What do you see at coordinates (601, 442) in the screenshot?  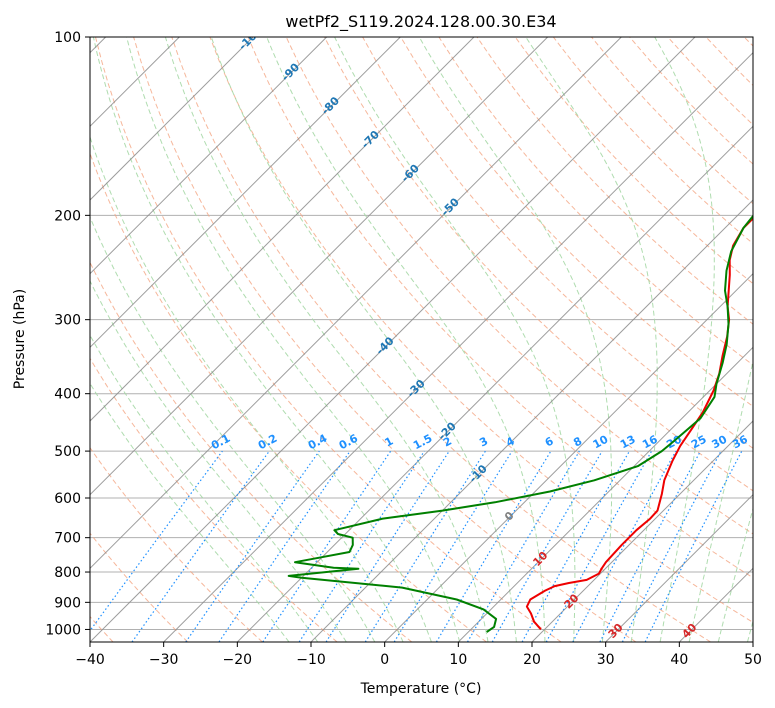 I see `mixing-ratio-label: 10` at bounding box center [601, 442].